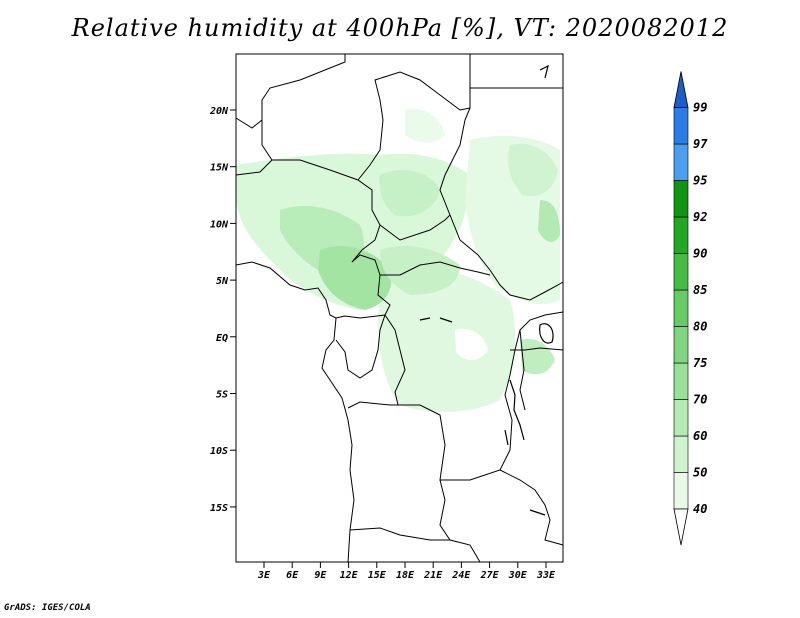  What do you see at coordinates (700, 473) in the screenshot?
I see `colorbar-label: 50` at bounding box center [700, 473].